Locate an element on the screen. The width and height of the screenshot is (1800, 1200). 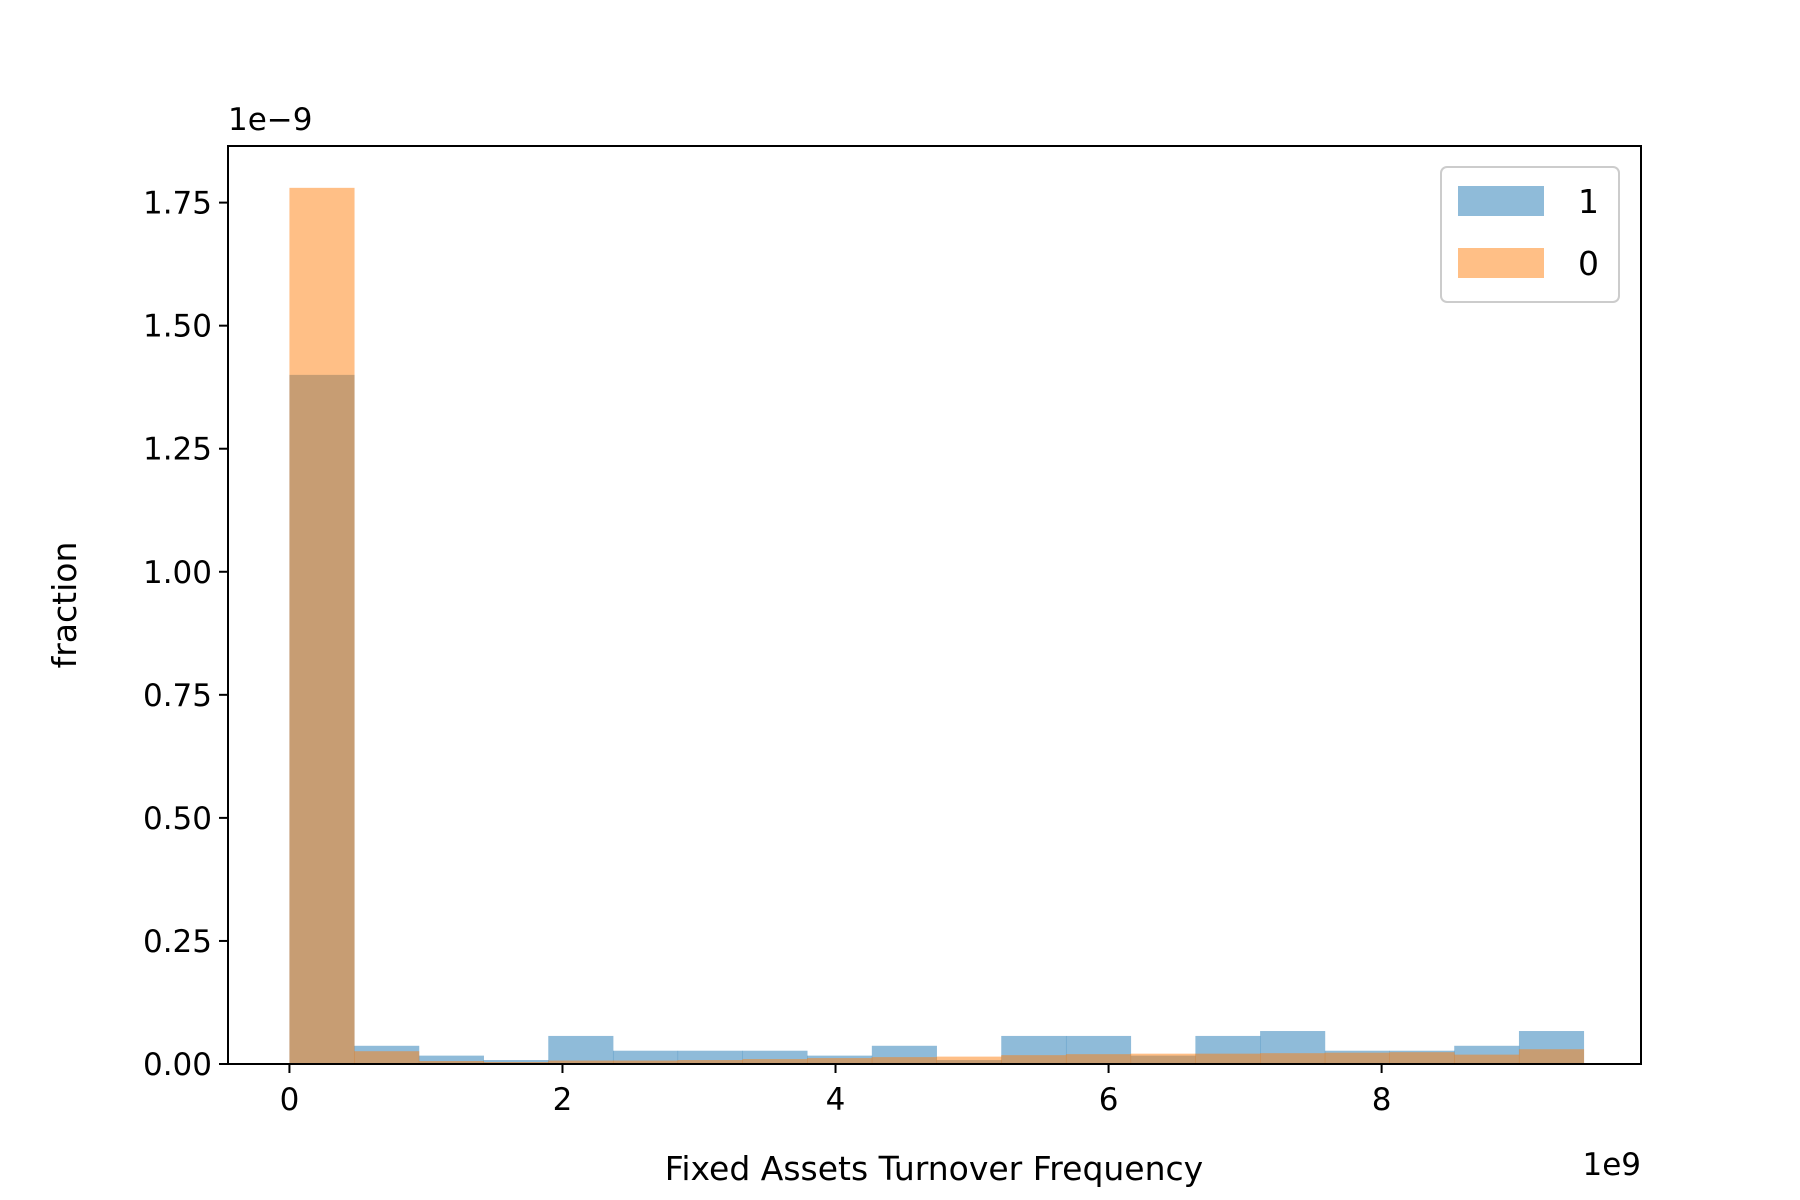
x-tick-label: 2 is located at coordinates (563, 1100).